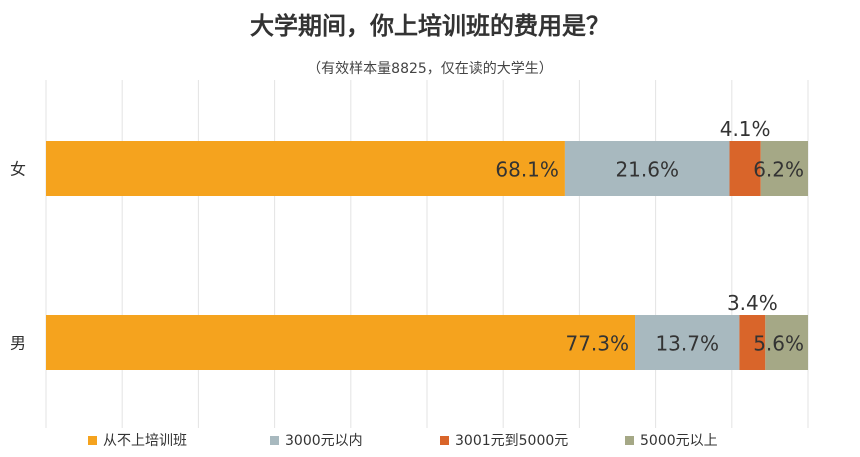  I want to click on data-label: 6.2%, so click(778, 170).